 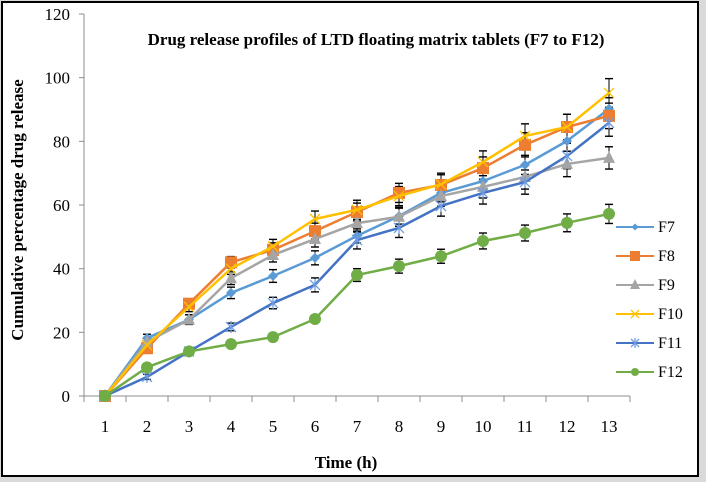 I want to click on y-axis-title: Cumulative percentage drug release, so click(x=17, y=210).